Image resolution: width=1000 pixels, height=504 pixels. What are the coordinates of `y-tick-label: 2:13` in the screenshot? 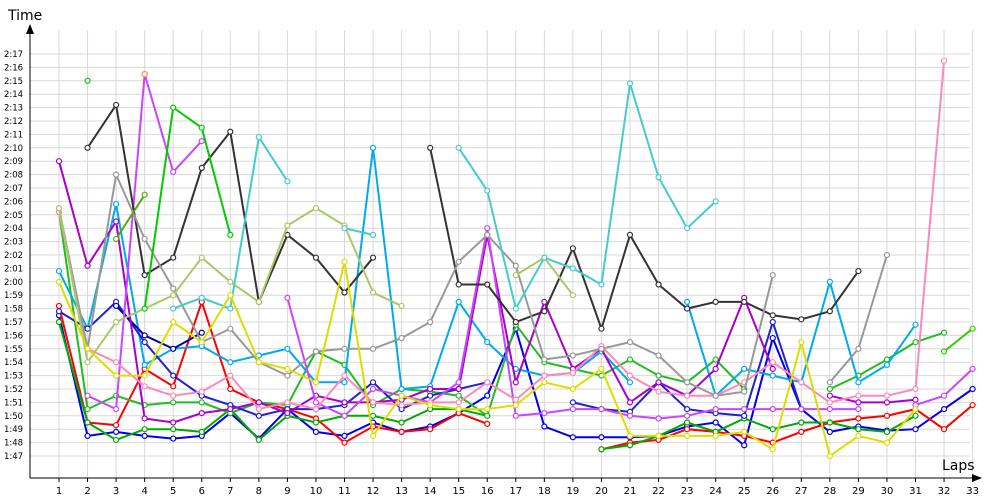 It's located at (13, 109).